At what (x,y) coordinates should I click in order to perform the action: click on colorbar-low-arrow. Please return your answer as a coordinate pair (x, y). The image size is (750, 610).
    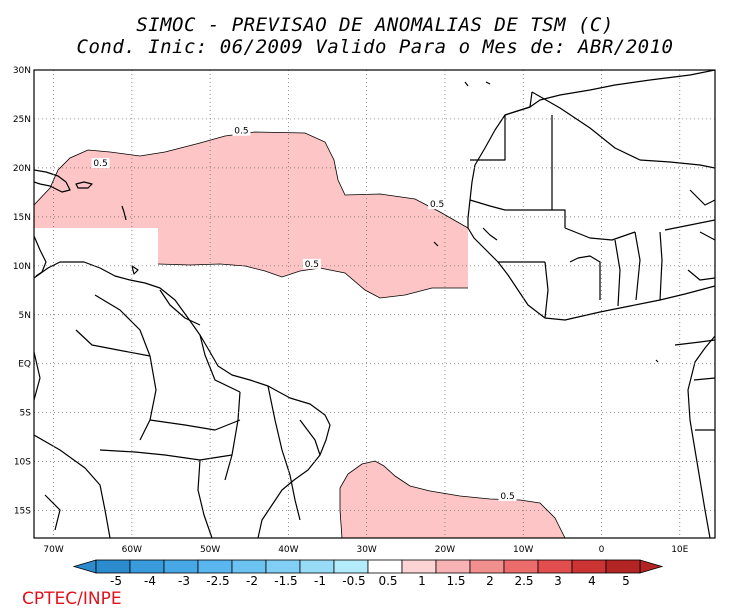
    Looking at the image, I should click on (84, 566).